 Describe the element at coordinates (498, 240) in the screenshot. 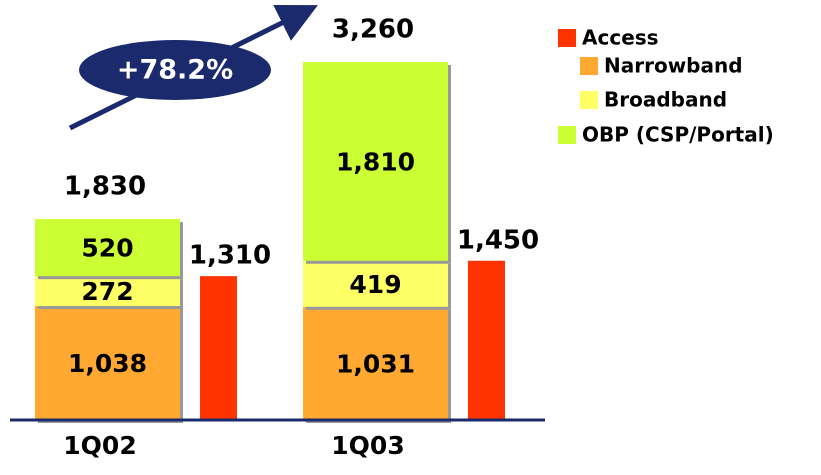

I see `access-label: 1,450` at that location.